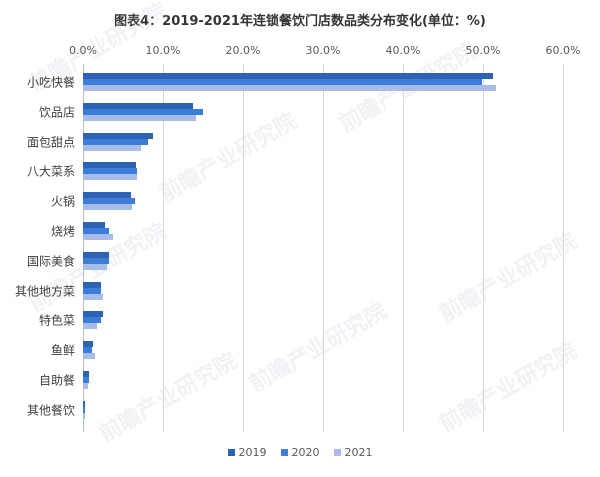 The width and height of the screenshot is (600, 477). I want to click on x-tick-label: 50.0%, so click(483, 50).